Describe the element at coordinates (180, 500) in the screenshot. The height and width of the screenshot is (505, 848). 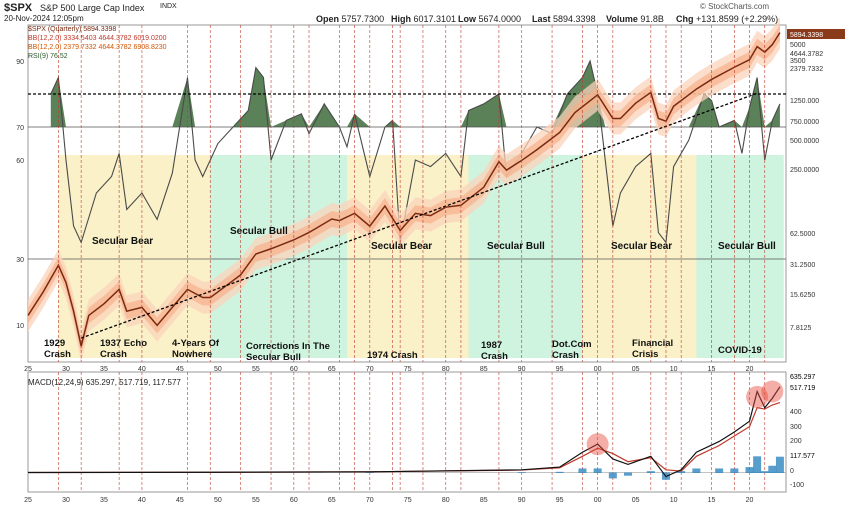
I see `x-tick-macd-45: 45` at that location.